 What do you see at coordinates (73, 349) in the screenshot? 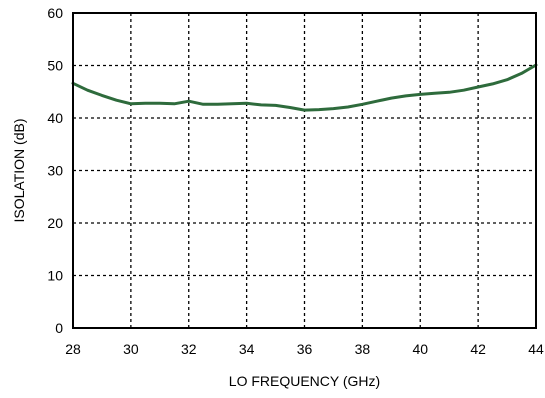
I see `x-tick-label: 28` at bounding box center [73, 349].